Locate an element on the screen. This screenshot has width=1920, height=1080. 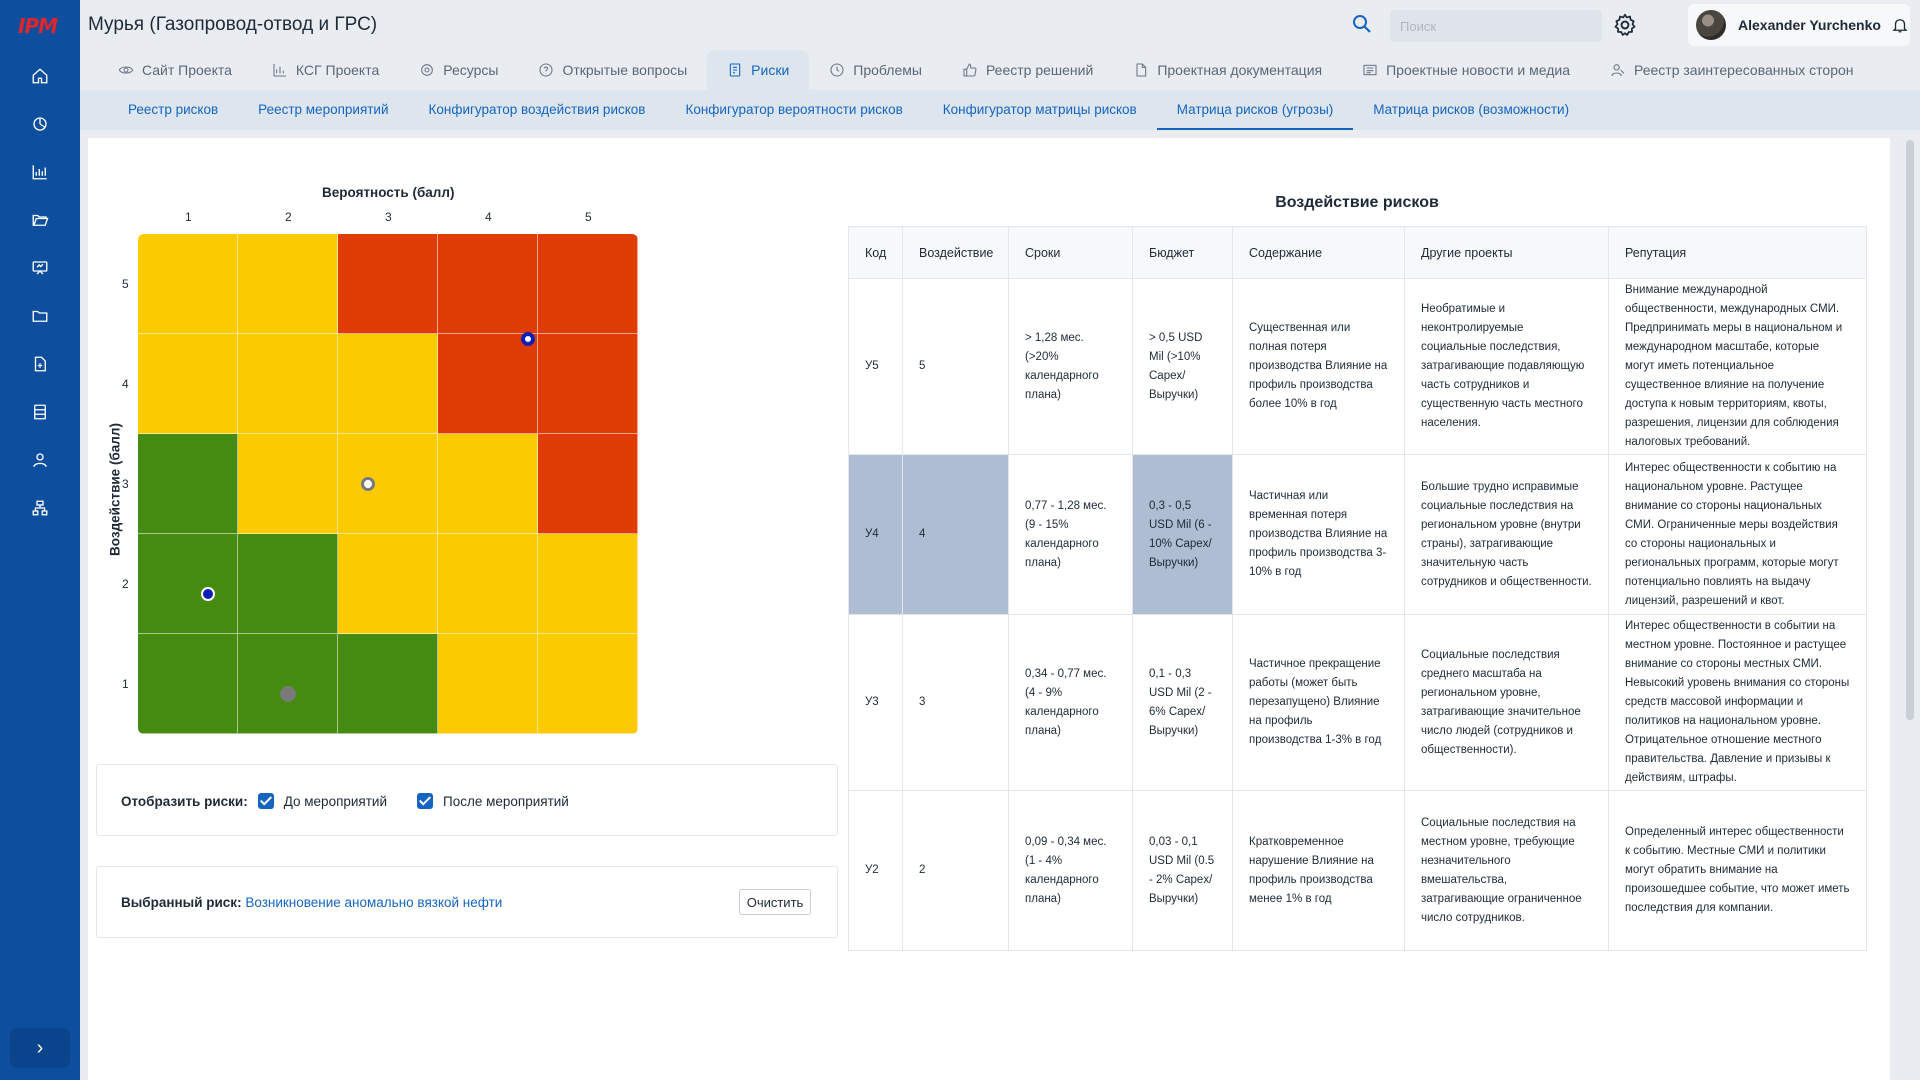
column-header-schedule: Сроки is located at coordinates (1070, 252).